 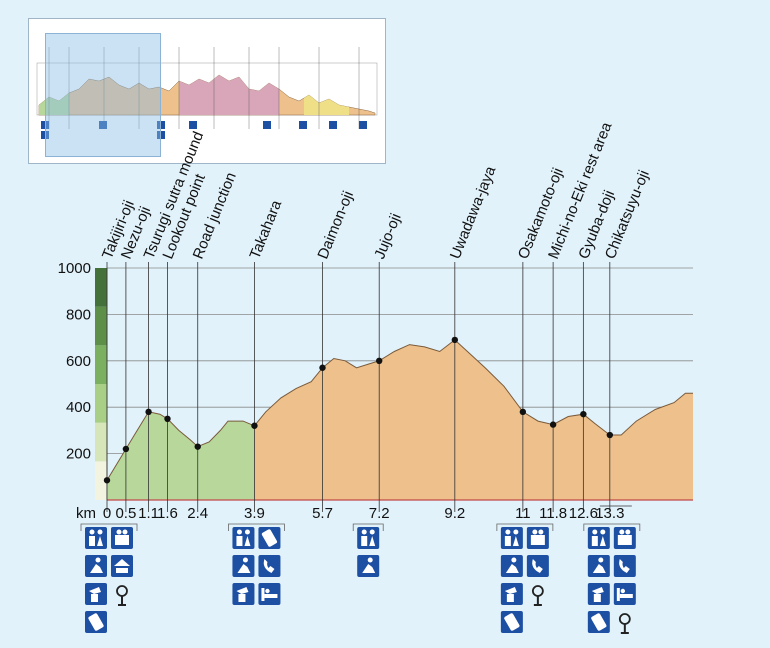 What do you see at coordinates (125, 513) in the screenshot?
I see `x-tick-label: 0.5` at bounding box center [125, 513].